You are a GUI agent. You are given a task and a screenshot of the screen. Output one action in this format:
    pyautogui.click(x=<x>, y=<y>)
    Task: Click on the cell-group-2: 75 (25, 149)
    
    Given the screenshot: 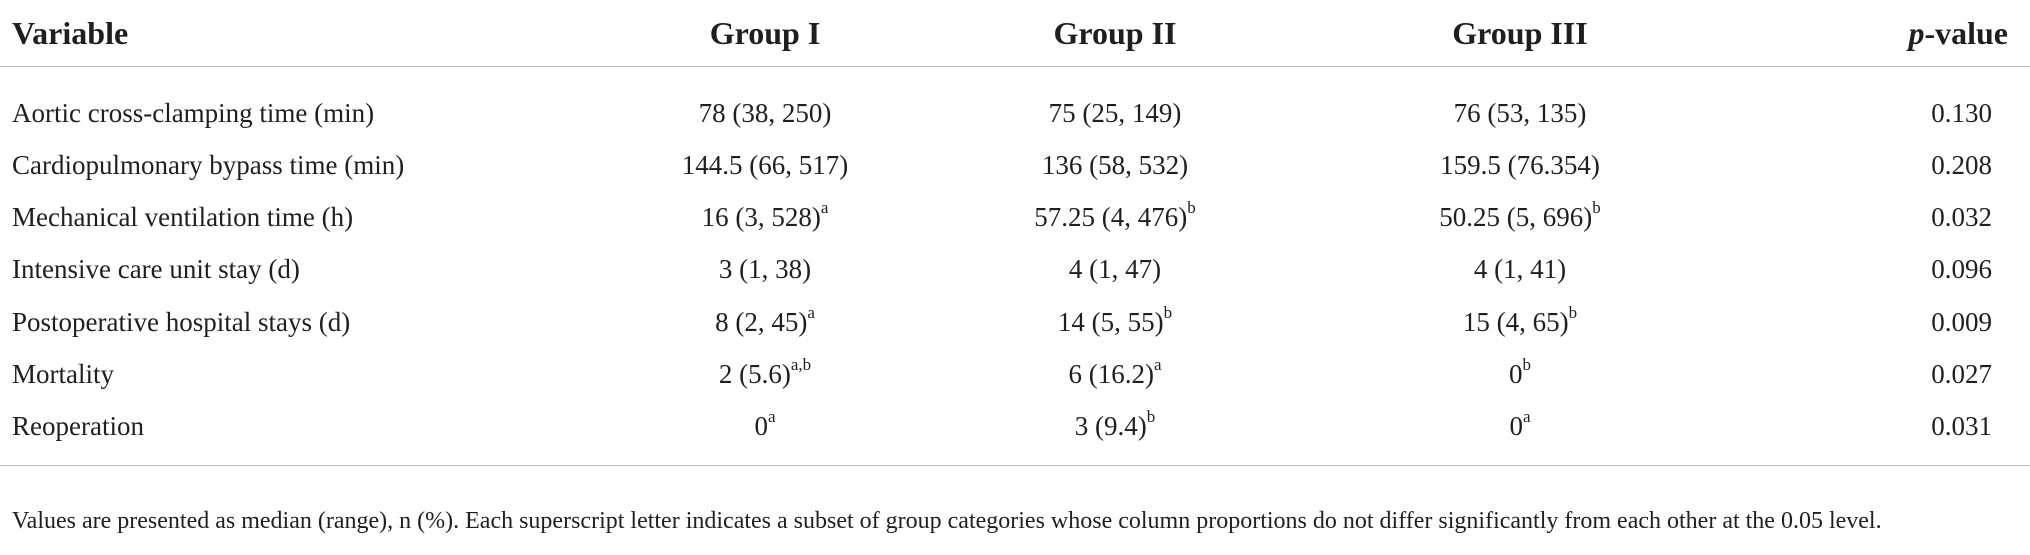 What is the action you would take?
    pyautogui.click(x=1115, y=103)
    